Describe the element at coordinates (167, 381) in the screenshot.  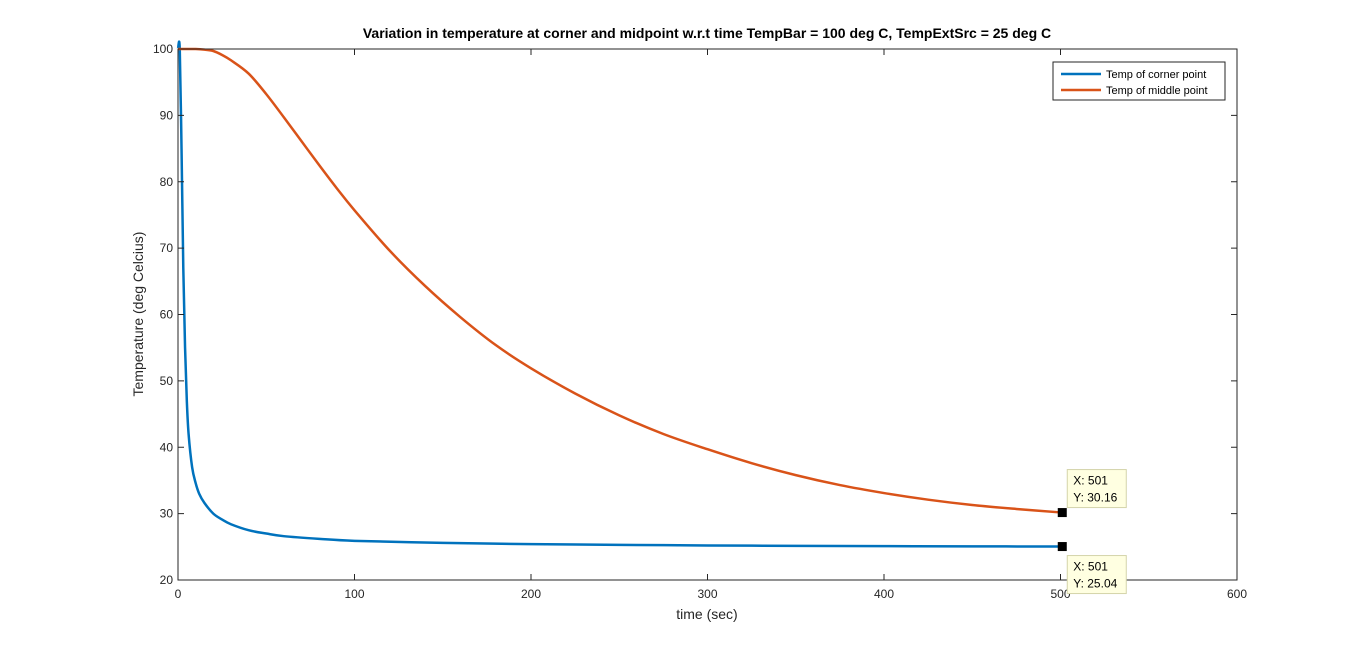
I see `y-tick-label: 50` at that location.